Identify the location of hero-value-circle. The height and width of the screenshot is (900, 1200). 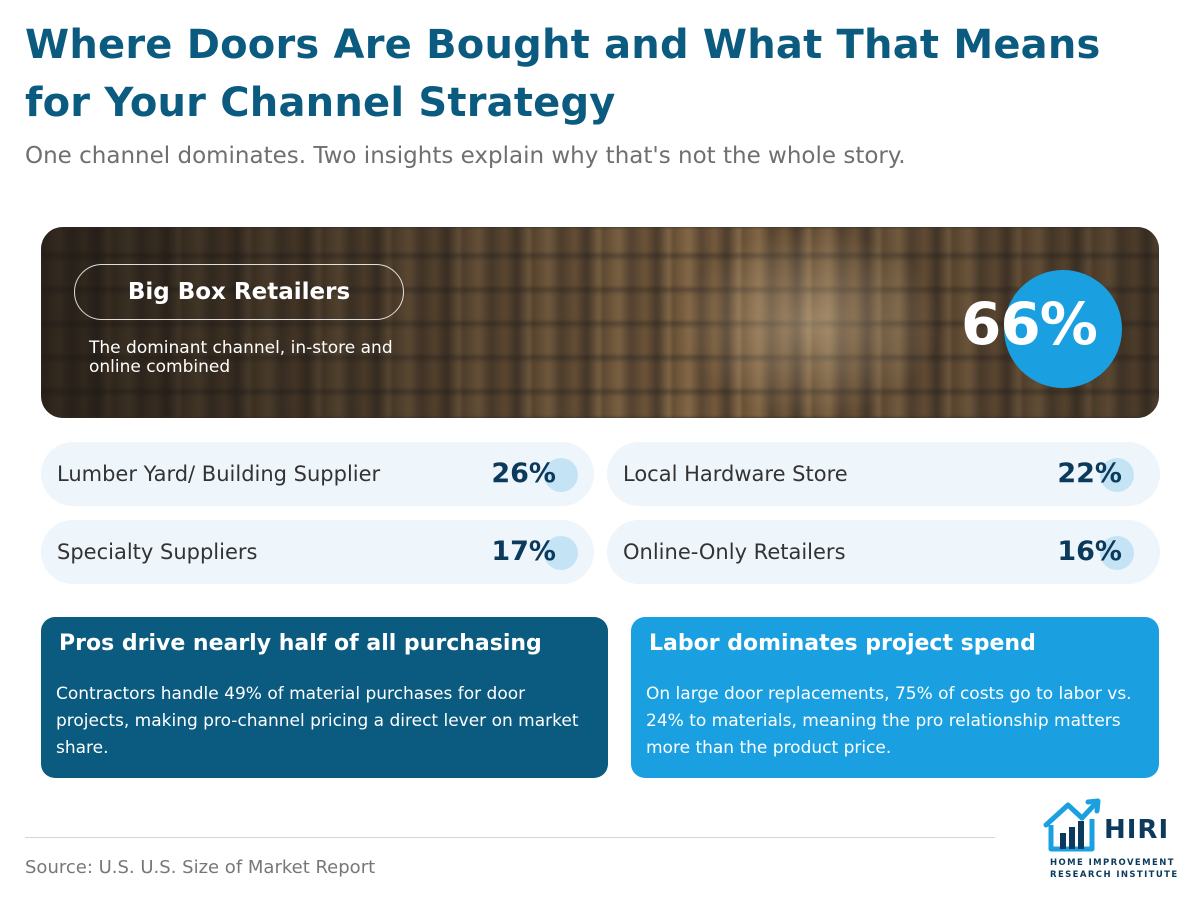
(1063, 329).